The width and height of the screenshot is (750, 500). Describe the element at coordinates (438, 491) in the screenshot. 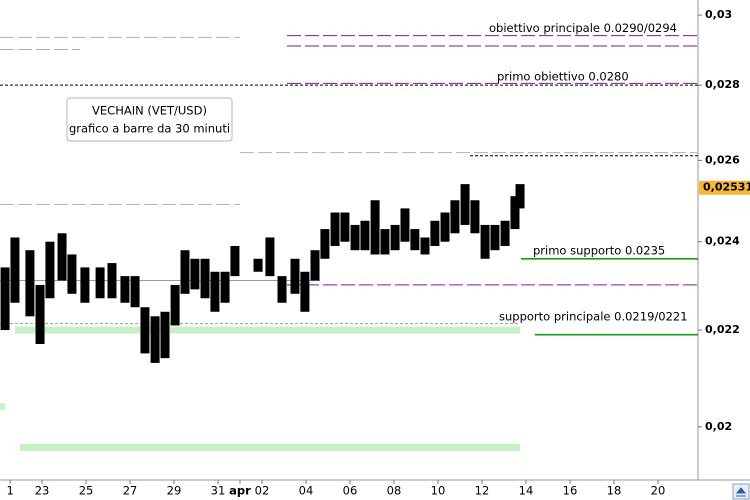

I see `x-tick-label: 10` at that location.